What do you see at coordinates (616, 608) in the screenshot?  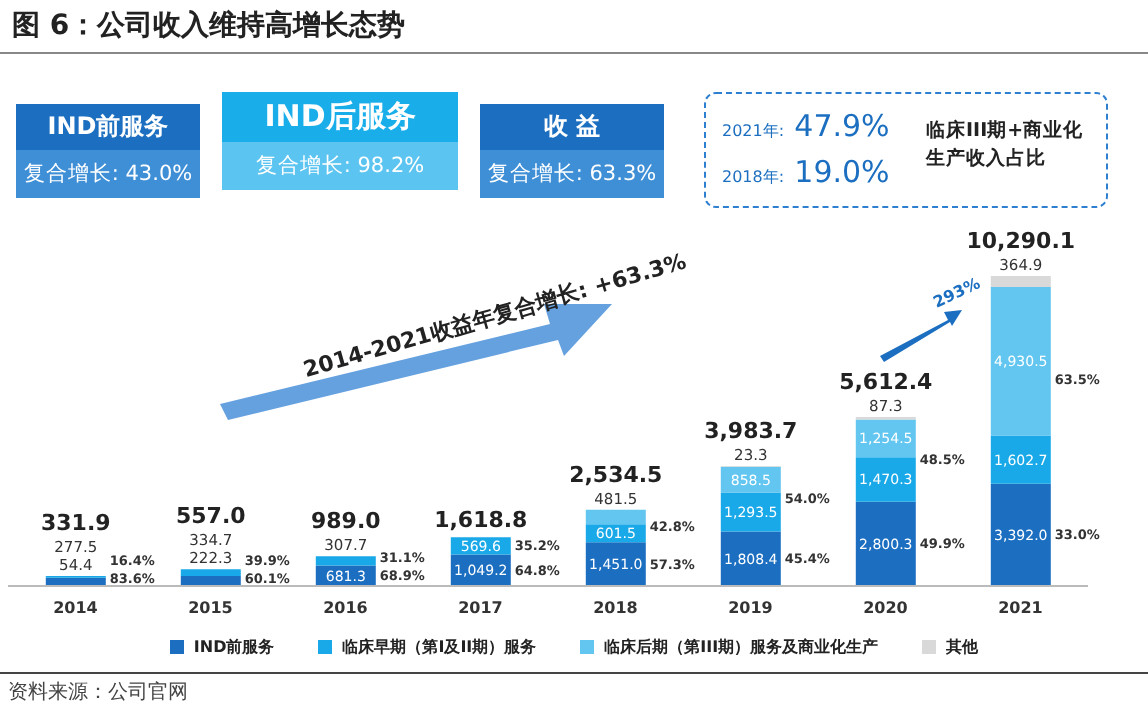 I see `x-tick-label: 2018` at bounding box center [616, 608].